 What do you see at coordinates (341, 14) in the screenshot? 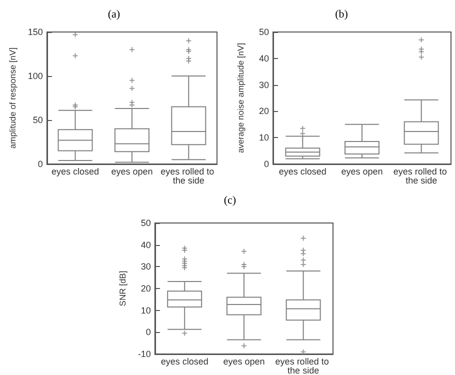
I see `chart-title: (b)` at bounding box center [341, 14].